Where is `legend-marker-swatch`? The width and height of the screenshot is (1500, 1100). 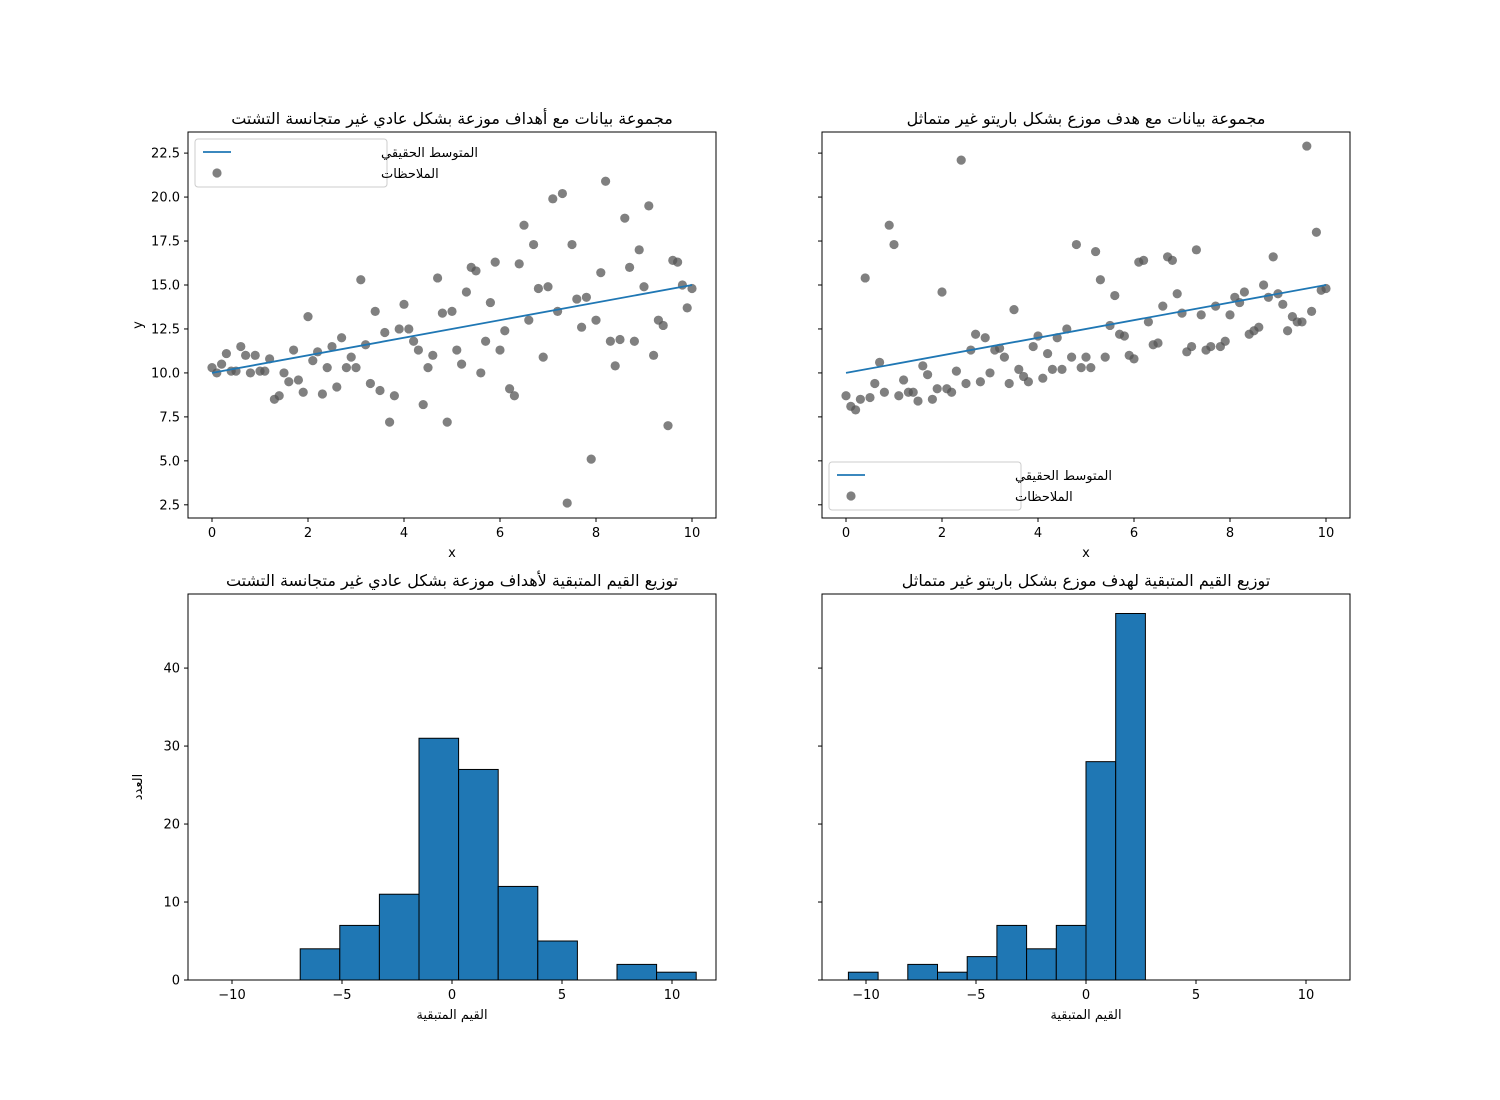
legend-marker-swatch is located at coordinates (217, 173).